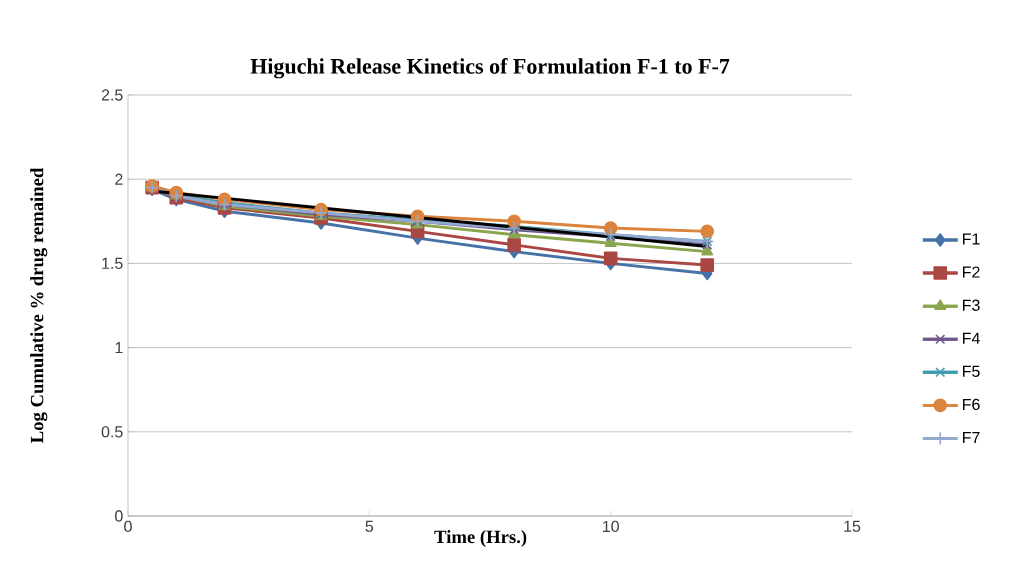 The width and height of the screenshot is (1030, 581). Describe the element at coordinates (610, 526) in the screenshot. I see `x-tick-label: 10` at that location.